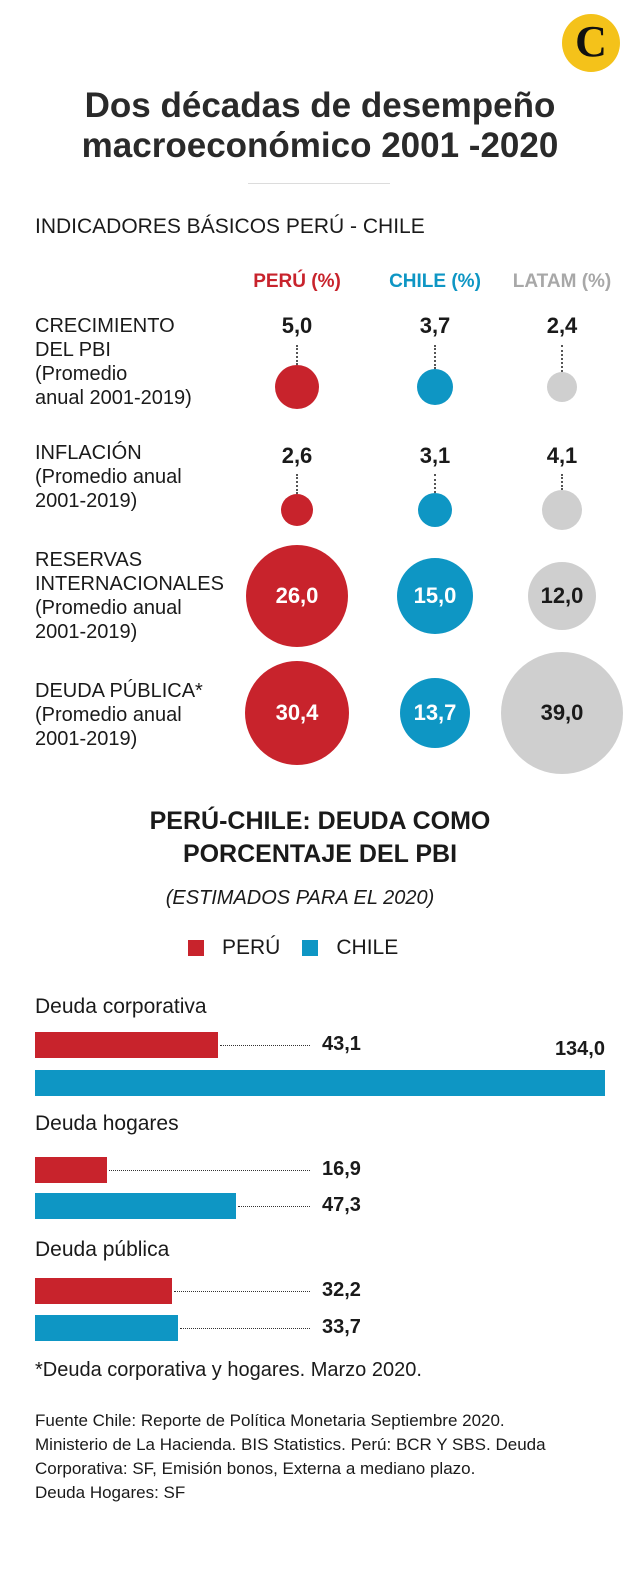 The width and height of the screenshot is (640, 1581). Describe the element at coordinates (320, 854) in the screenshot. I see `section2-title-line-2: PORCENTAJE DEL PBI` at that location.